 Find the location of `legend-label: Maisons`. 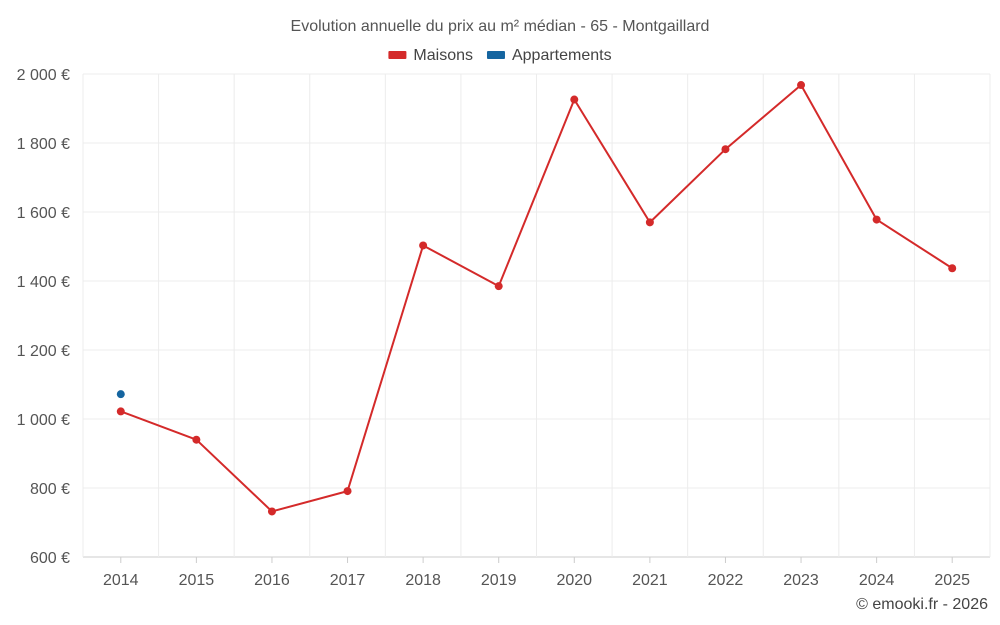

legend-label: Maisons is located at coordinates (443, 55).